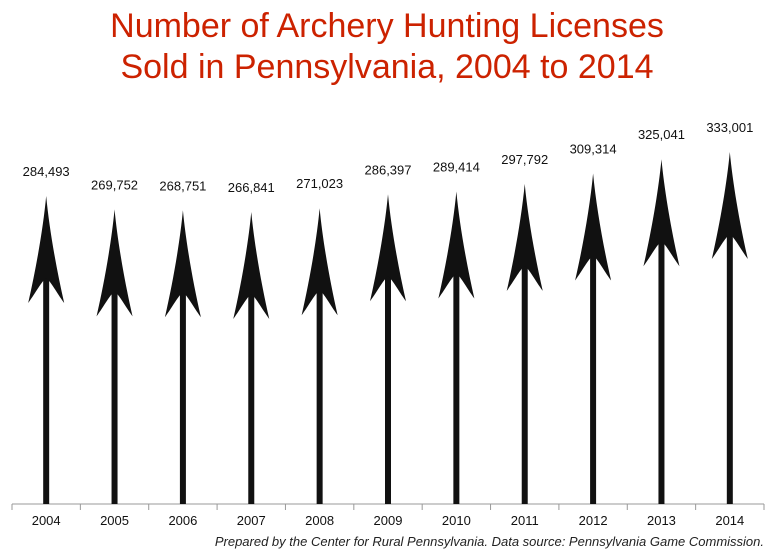 Image resolution: width=774 pixels, height=557 pixels. What do you see at coordinates (114, 520) in the screenshot?
I see `x-tick-label: 2005` at bounding box center [114, 520].